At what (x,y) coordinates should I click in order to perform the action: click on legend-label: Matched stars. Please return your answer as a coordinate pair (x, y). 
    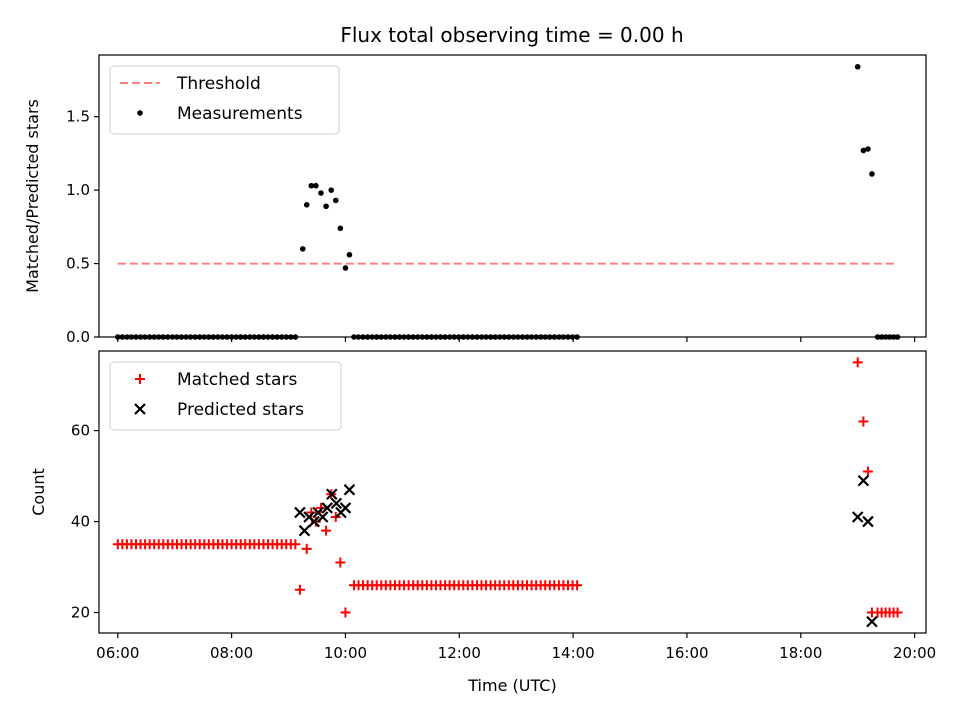
    Looking at the image, I should click on (237, 380).